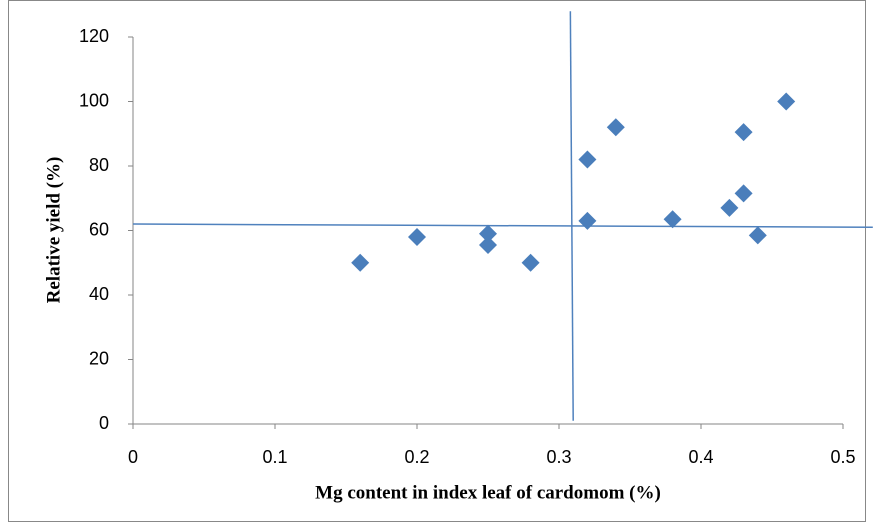 This screenshot has height=532, width=873. What do you see at coordinates (700, 457) in the screenshot?
I see `x-tick-label: 0.4` at bounding box center [700, 457].